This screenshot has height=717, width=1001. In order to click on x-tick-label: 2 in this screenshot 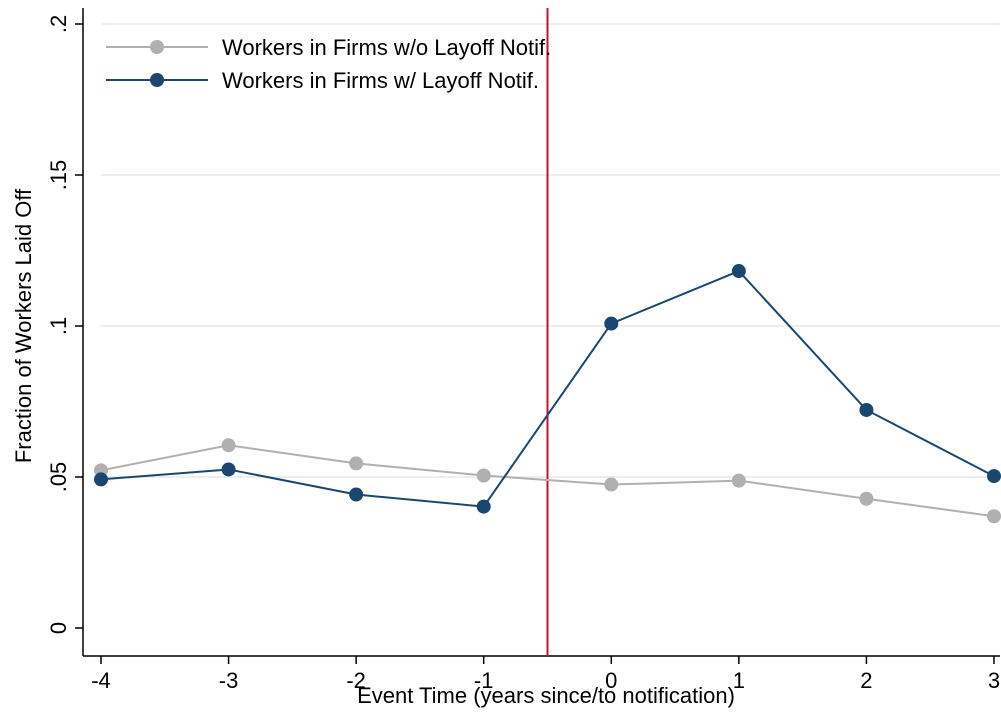, I will do `click(866, 680)`.